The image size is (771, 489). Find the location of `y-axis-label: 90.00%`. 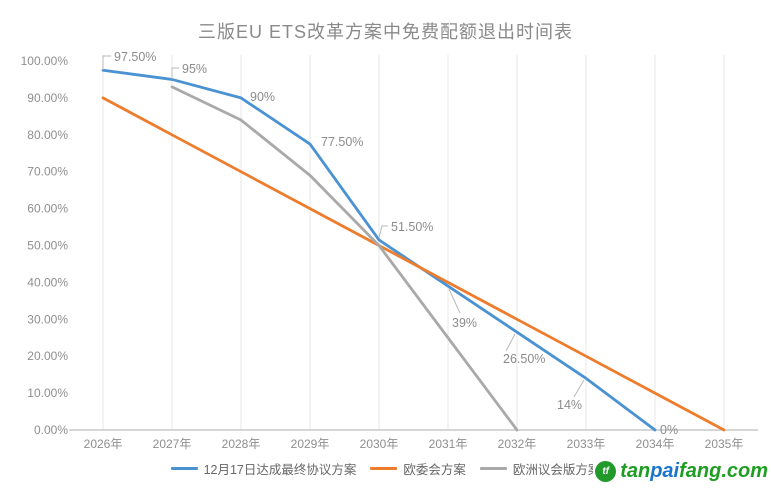

y-axis-label: 90.00% is located at coordinates (47, 98).